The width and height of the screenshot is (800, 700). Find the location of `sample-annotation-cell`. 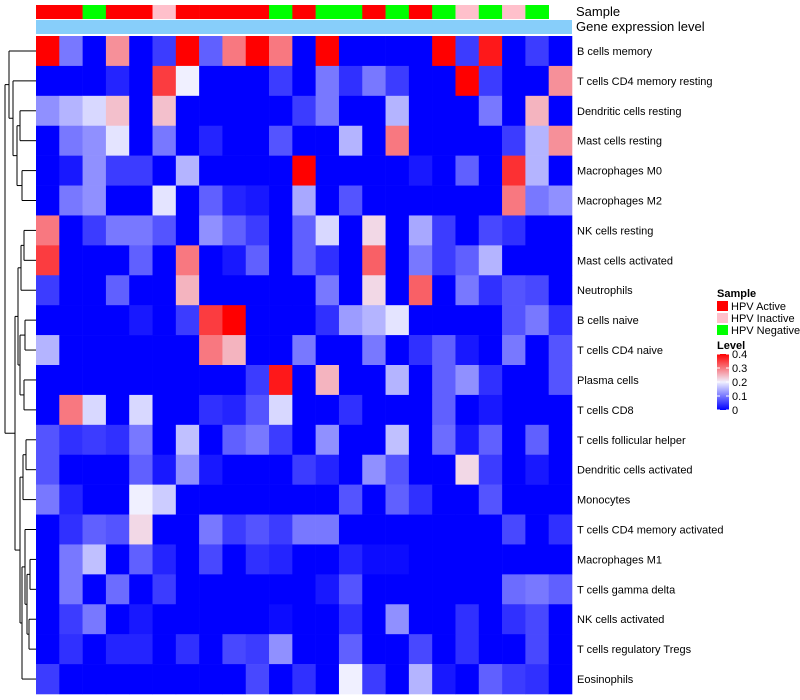

sample-annotation-cell is located at coordinates (304, 12).